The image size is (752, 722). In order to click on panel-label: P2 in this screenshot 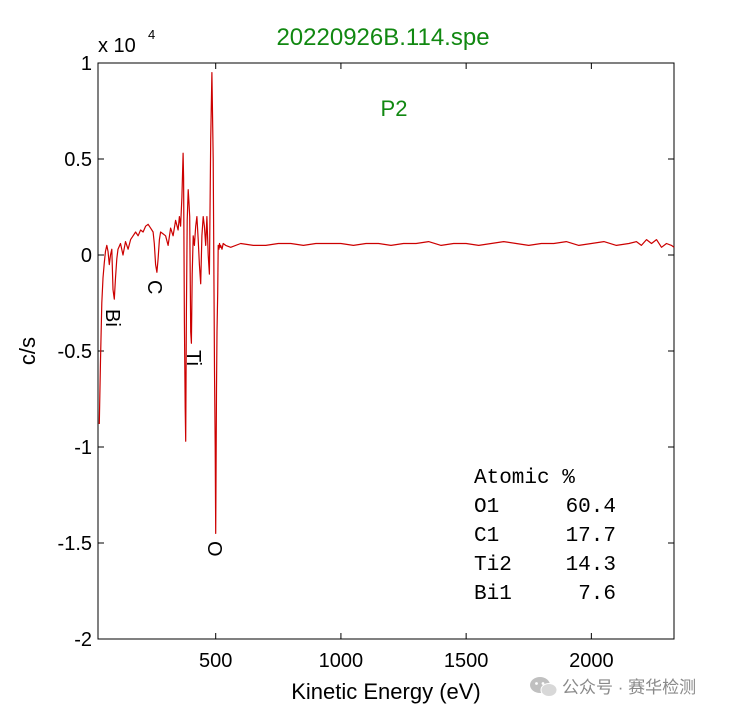, I will do `click(394, 108)`.